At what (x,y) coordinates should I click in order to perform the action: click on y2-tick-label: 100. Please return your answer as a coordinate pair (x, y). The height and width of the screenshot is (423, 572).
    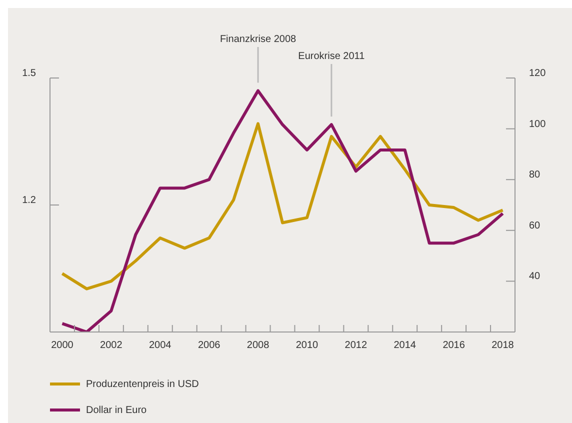
    Looking at the image, I should click on (537, 124).